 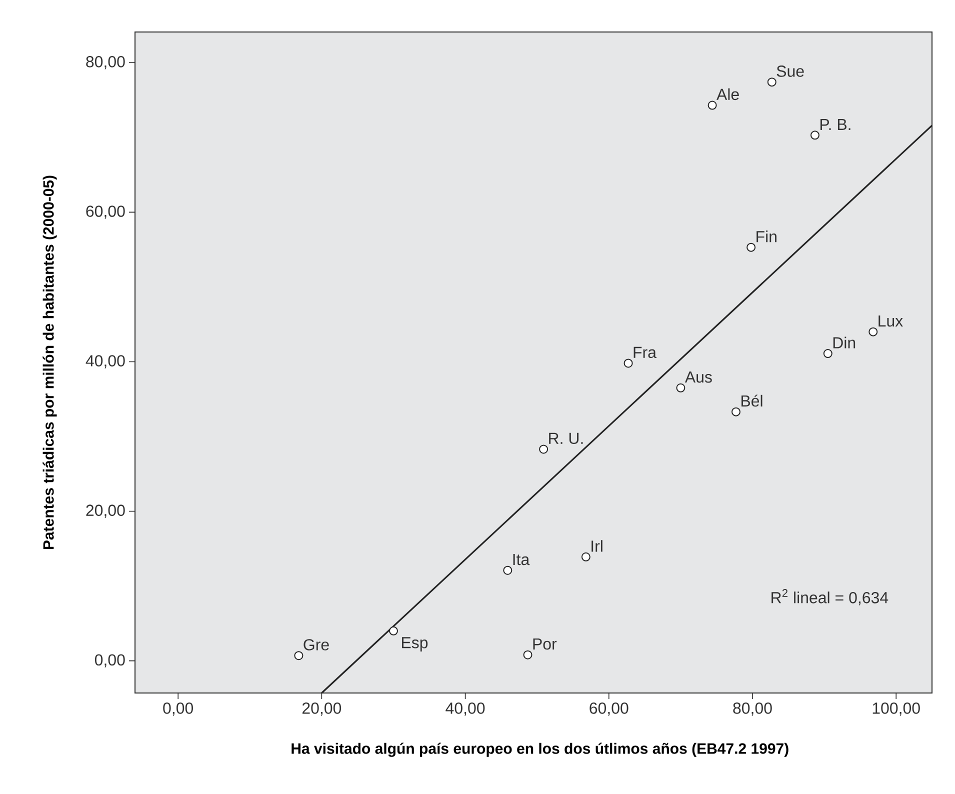 I want to click on x-tick-label: 80,00, so click(x=752, y=709).